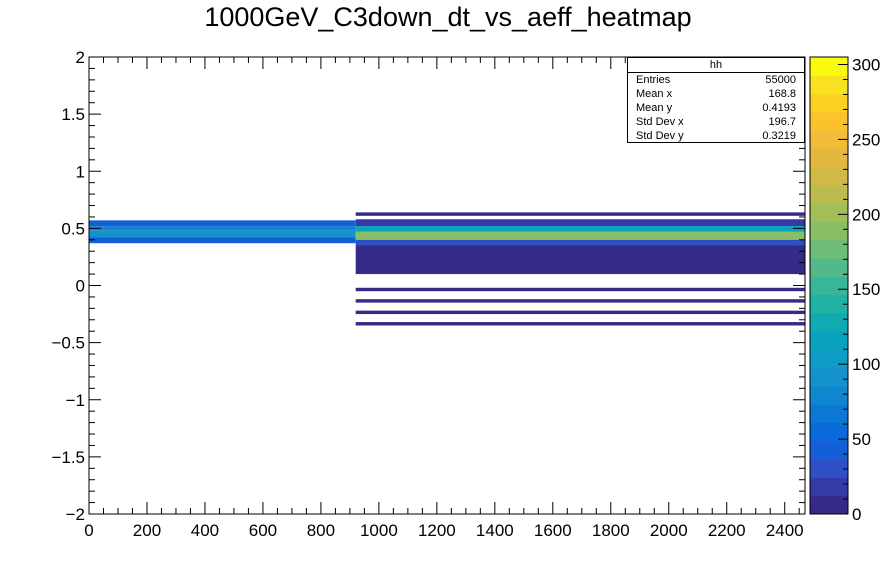  What do you see at coordinates (716, 108) in the screenshot?
I see `stats-mean-y: Mean y 0.4193` at bounding box center [716, 108].